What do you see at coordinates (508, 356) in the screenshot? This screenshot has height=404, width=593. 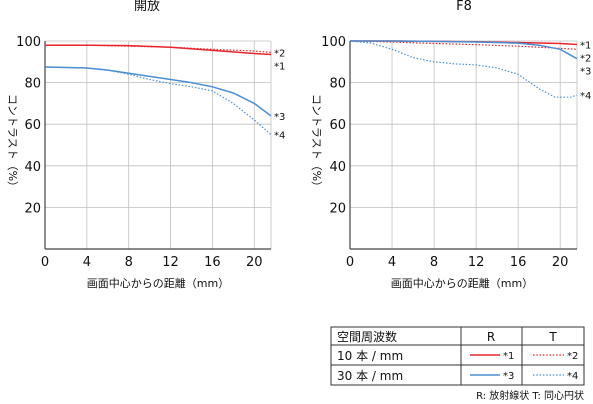 I see `legend-mark: *1` at bounding box center [508, 356].